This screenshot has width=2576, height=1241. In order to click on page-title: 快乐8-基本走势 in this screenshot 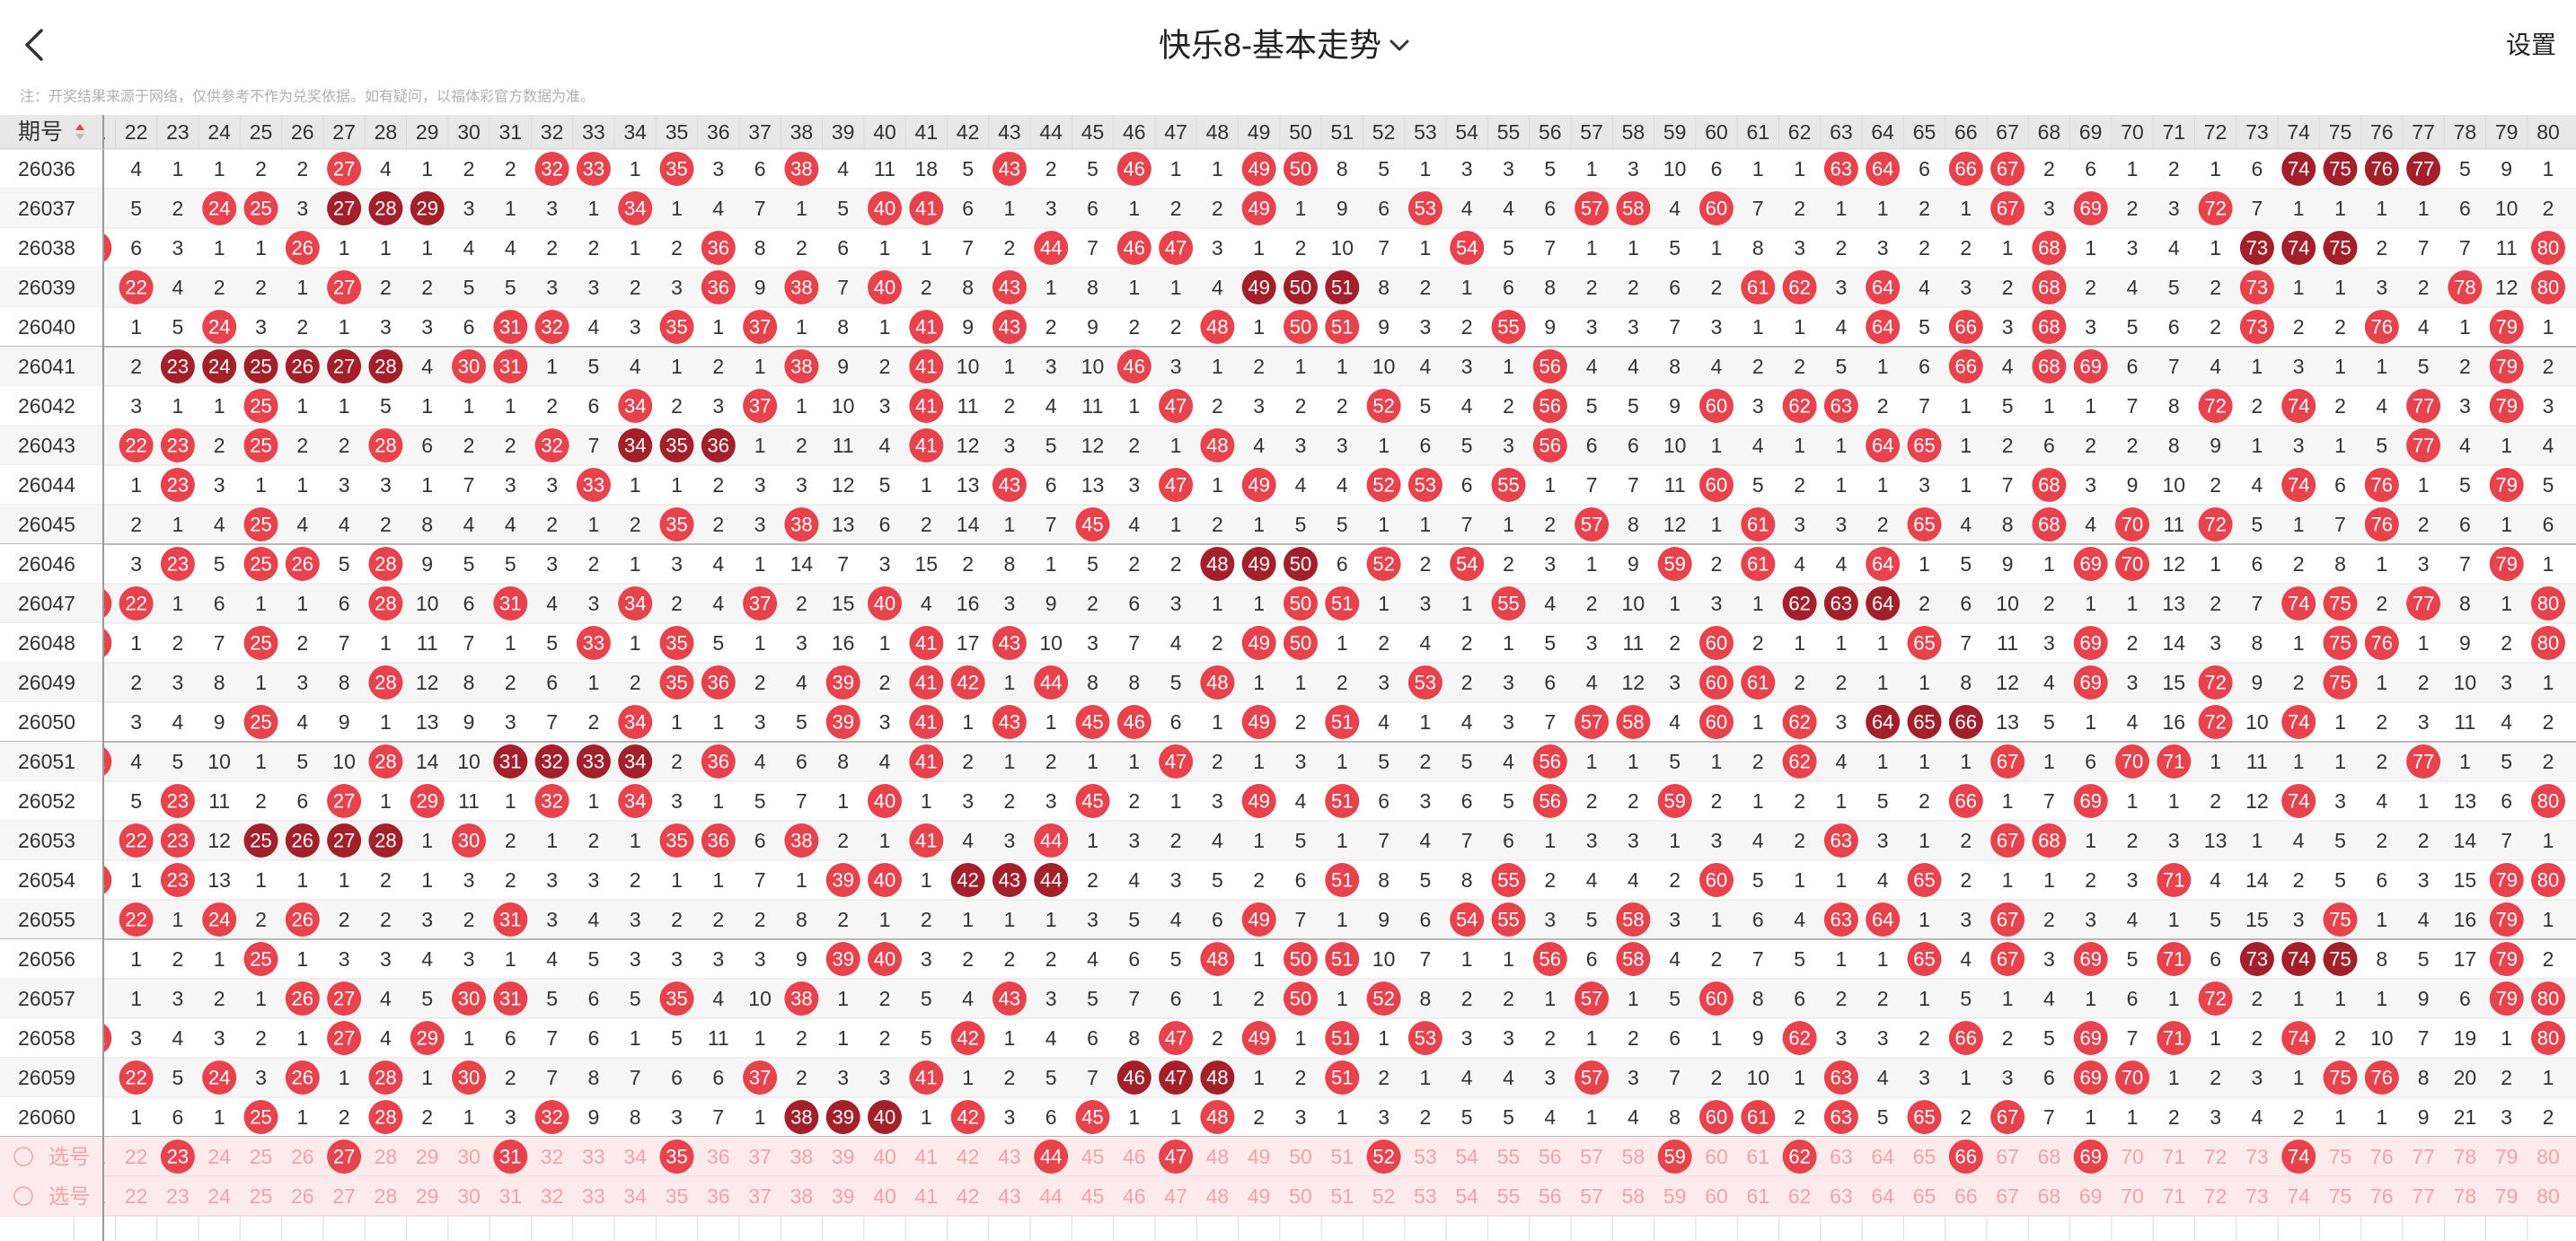, I will do `click(1270, 45)`.